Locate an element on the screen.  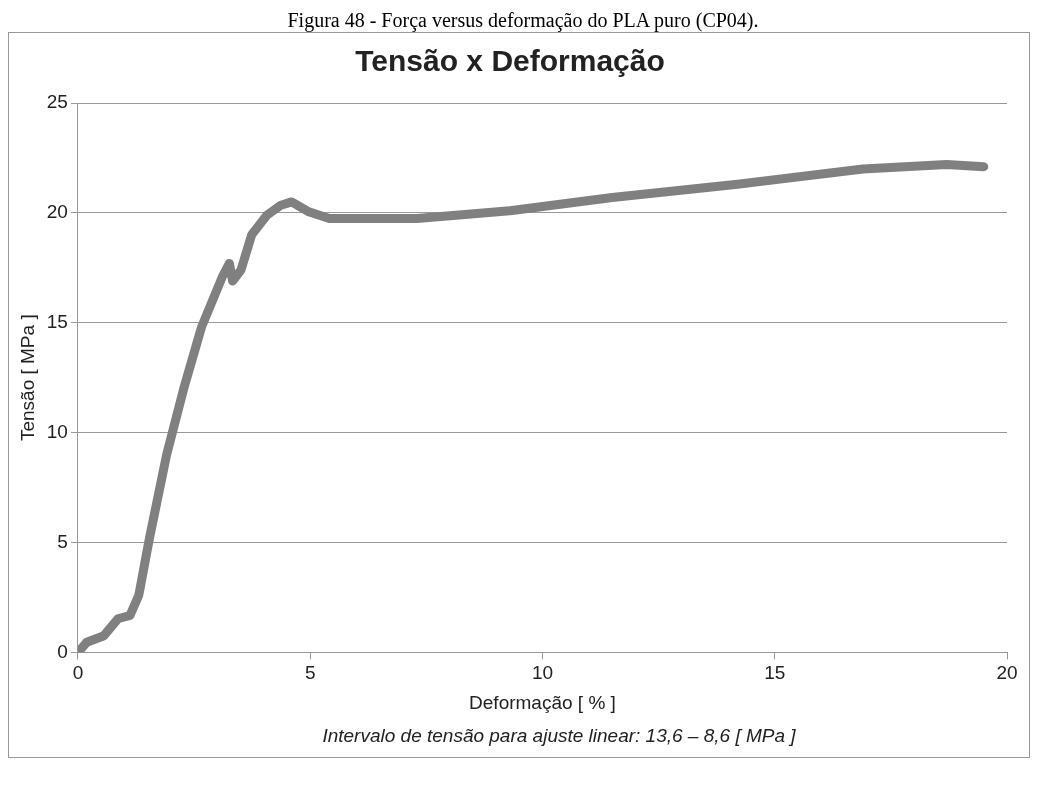
y-tick-label: 5 is located at coordinates (62, 541).